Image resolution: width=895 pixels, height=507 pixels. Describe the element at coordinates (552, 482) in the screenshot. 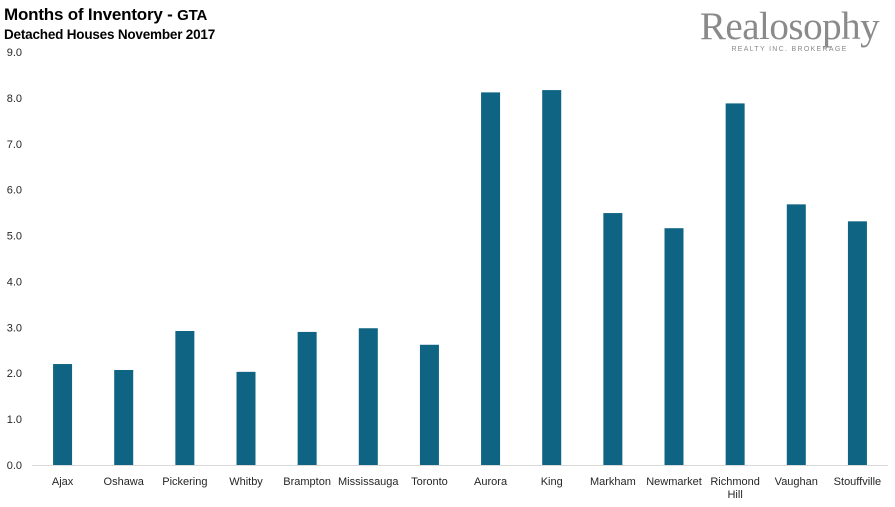

I see `x-tick-label: King` at that location.